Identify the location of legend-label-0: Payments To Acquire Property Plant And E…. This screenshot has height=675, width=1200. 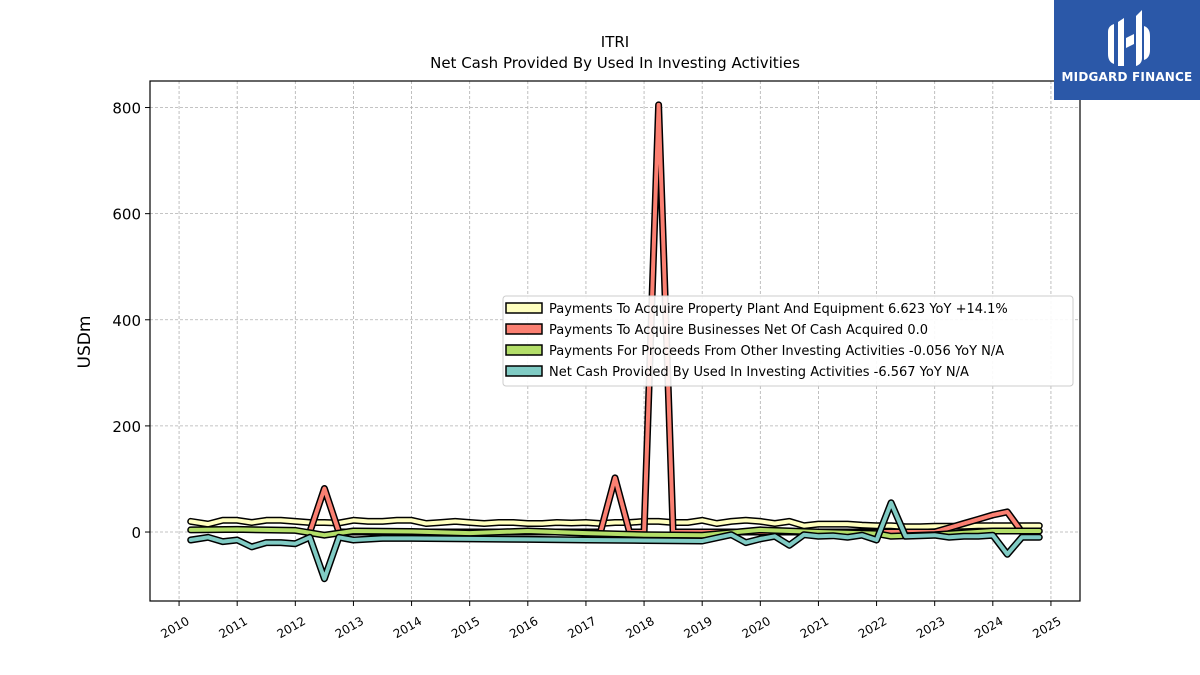
(778, 309).